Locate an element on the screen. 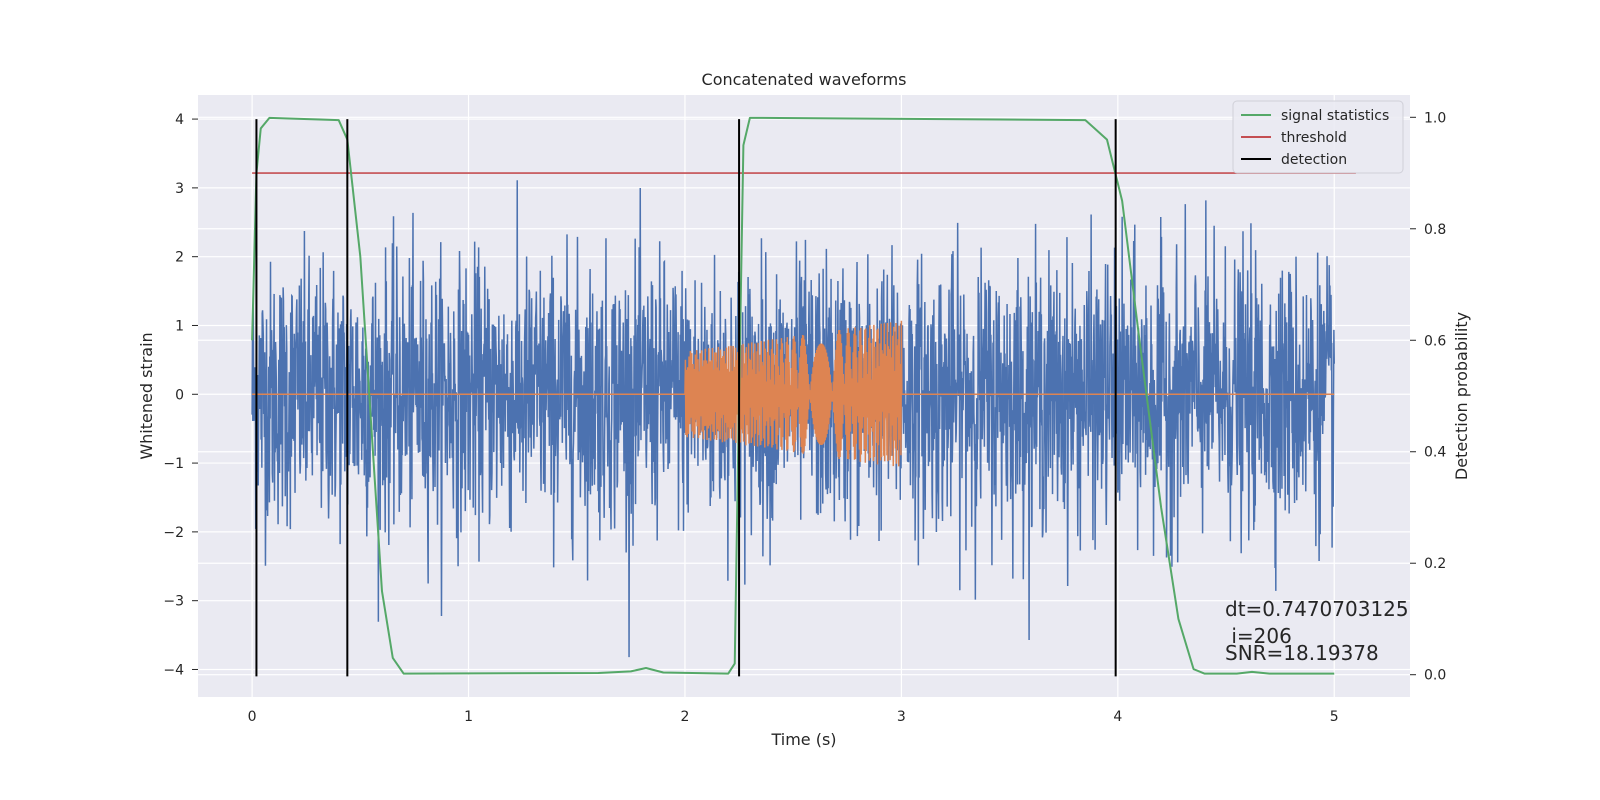 The width and height of the screenshot is (1600, 800). x-axis-label: Time (s) is located at coordinates (803, 739).